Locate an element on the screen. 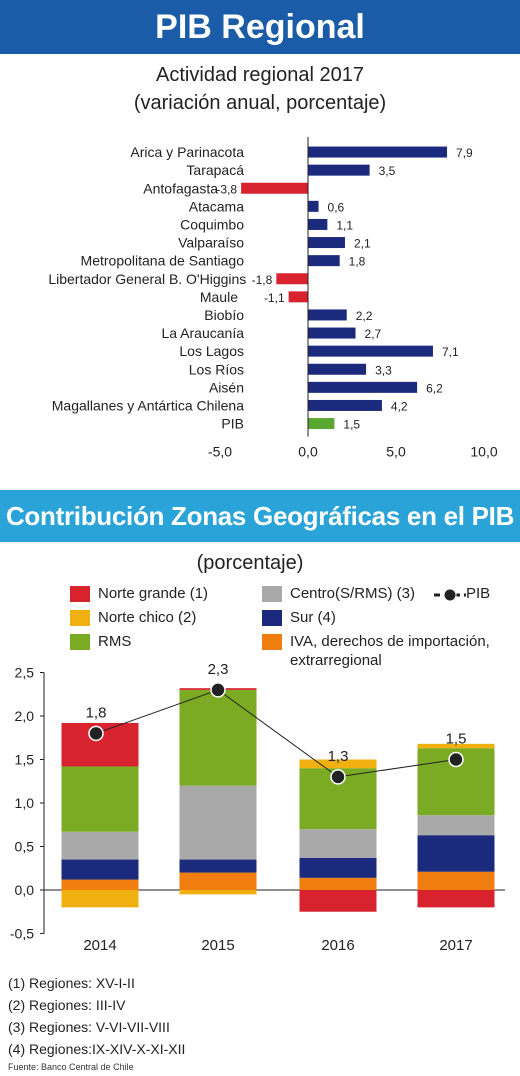 This screenshot has width=520, height=1076. bar-neg-2015-norte is located at coordinates (218, 892).